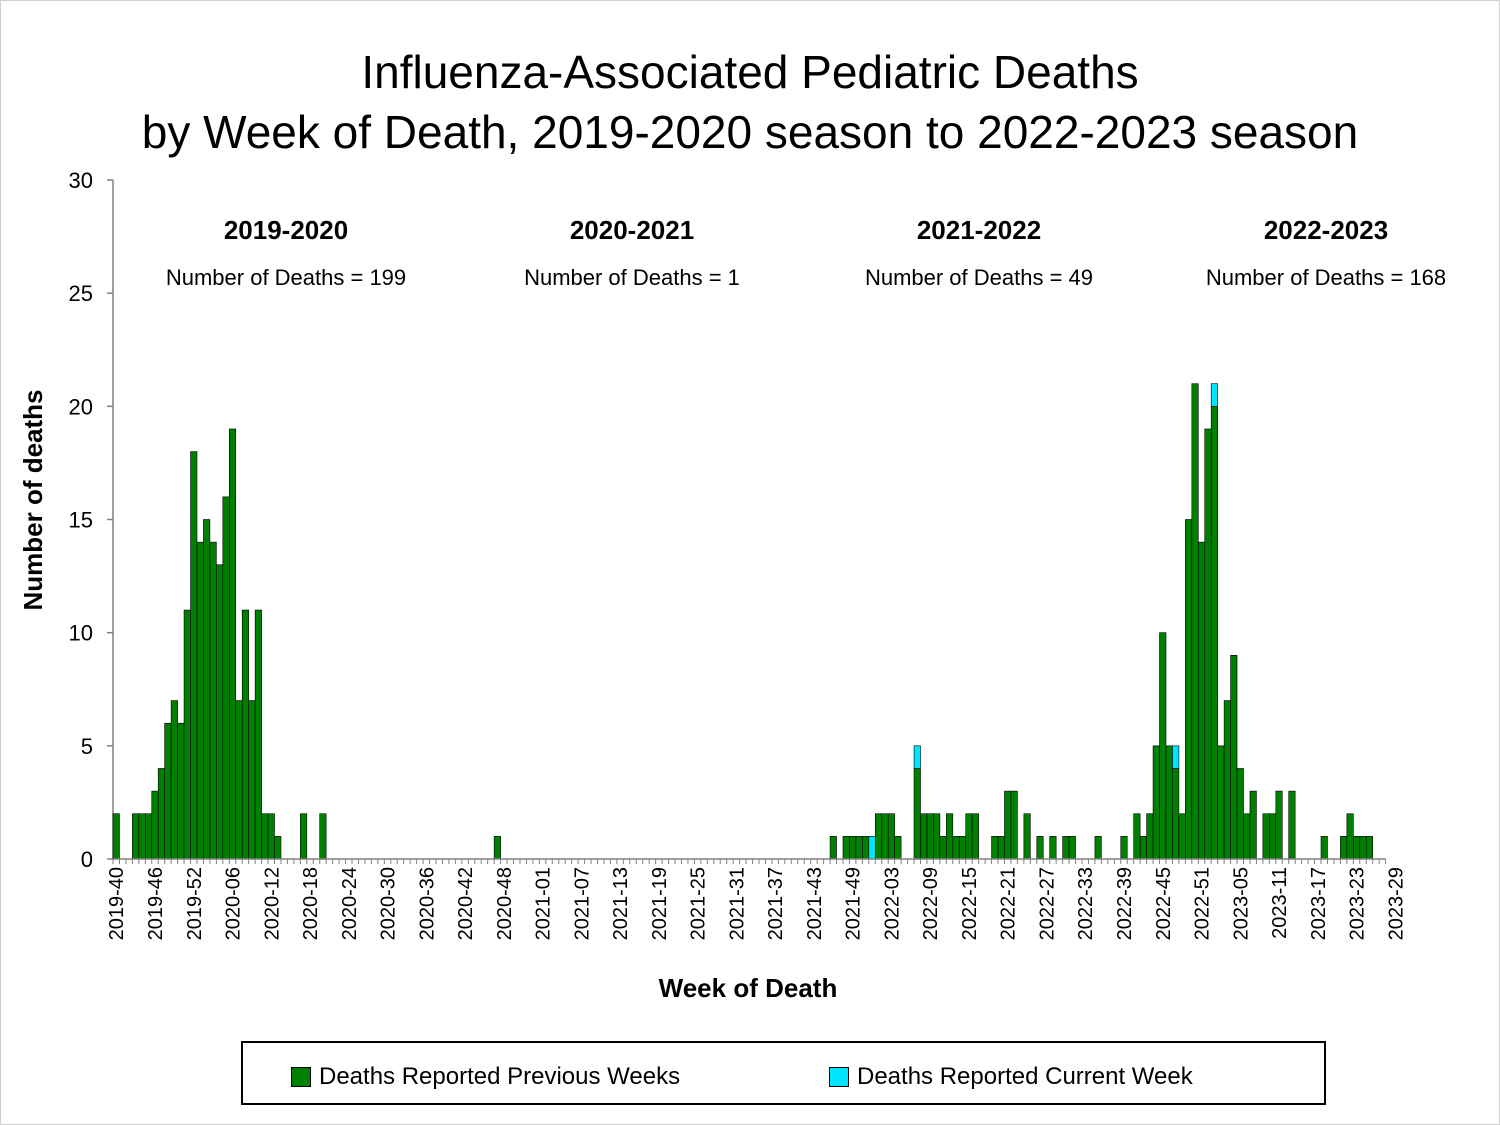 The image size is (1500, 1125). What do you see at coordinates (234, 903) in the screenshot?
I see `x-tick-label: 2020-06` at bounding box center [234, 903].